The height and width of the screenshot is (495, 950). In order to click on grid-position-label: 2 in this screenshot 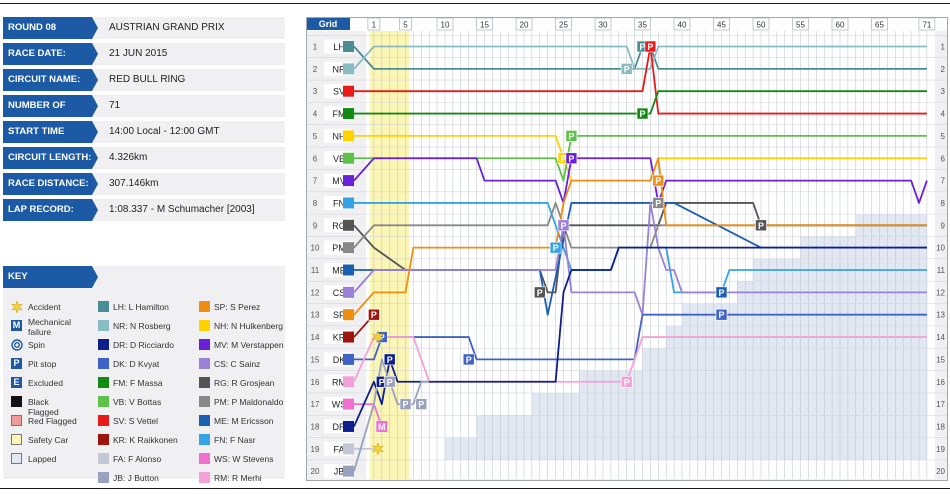, I will do `click(315, 69)`.